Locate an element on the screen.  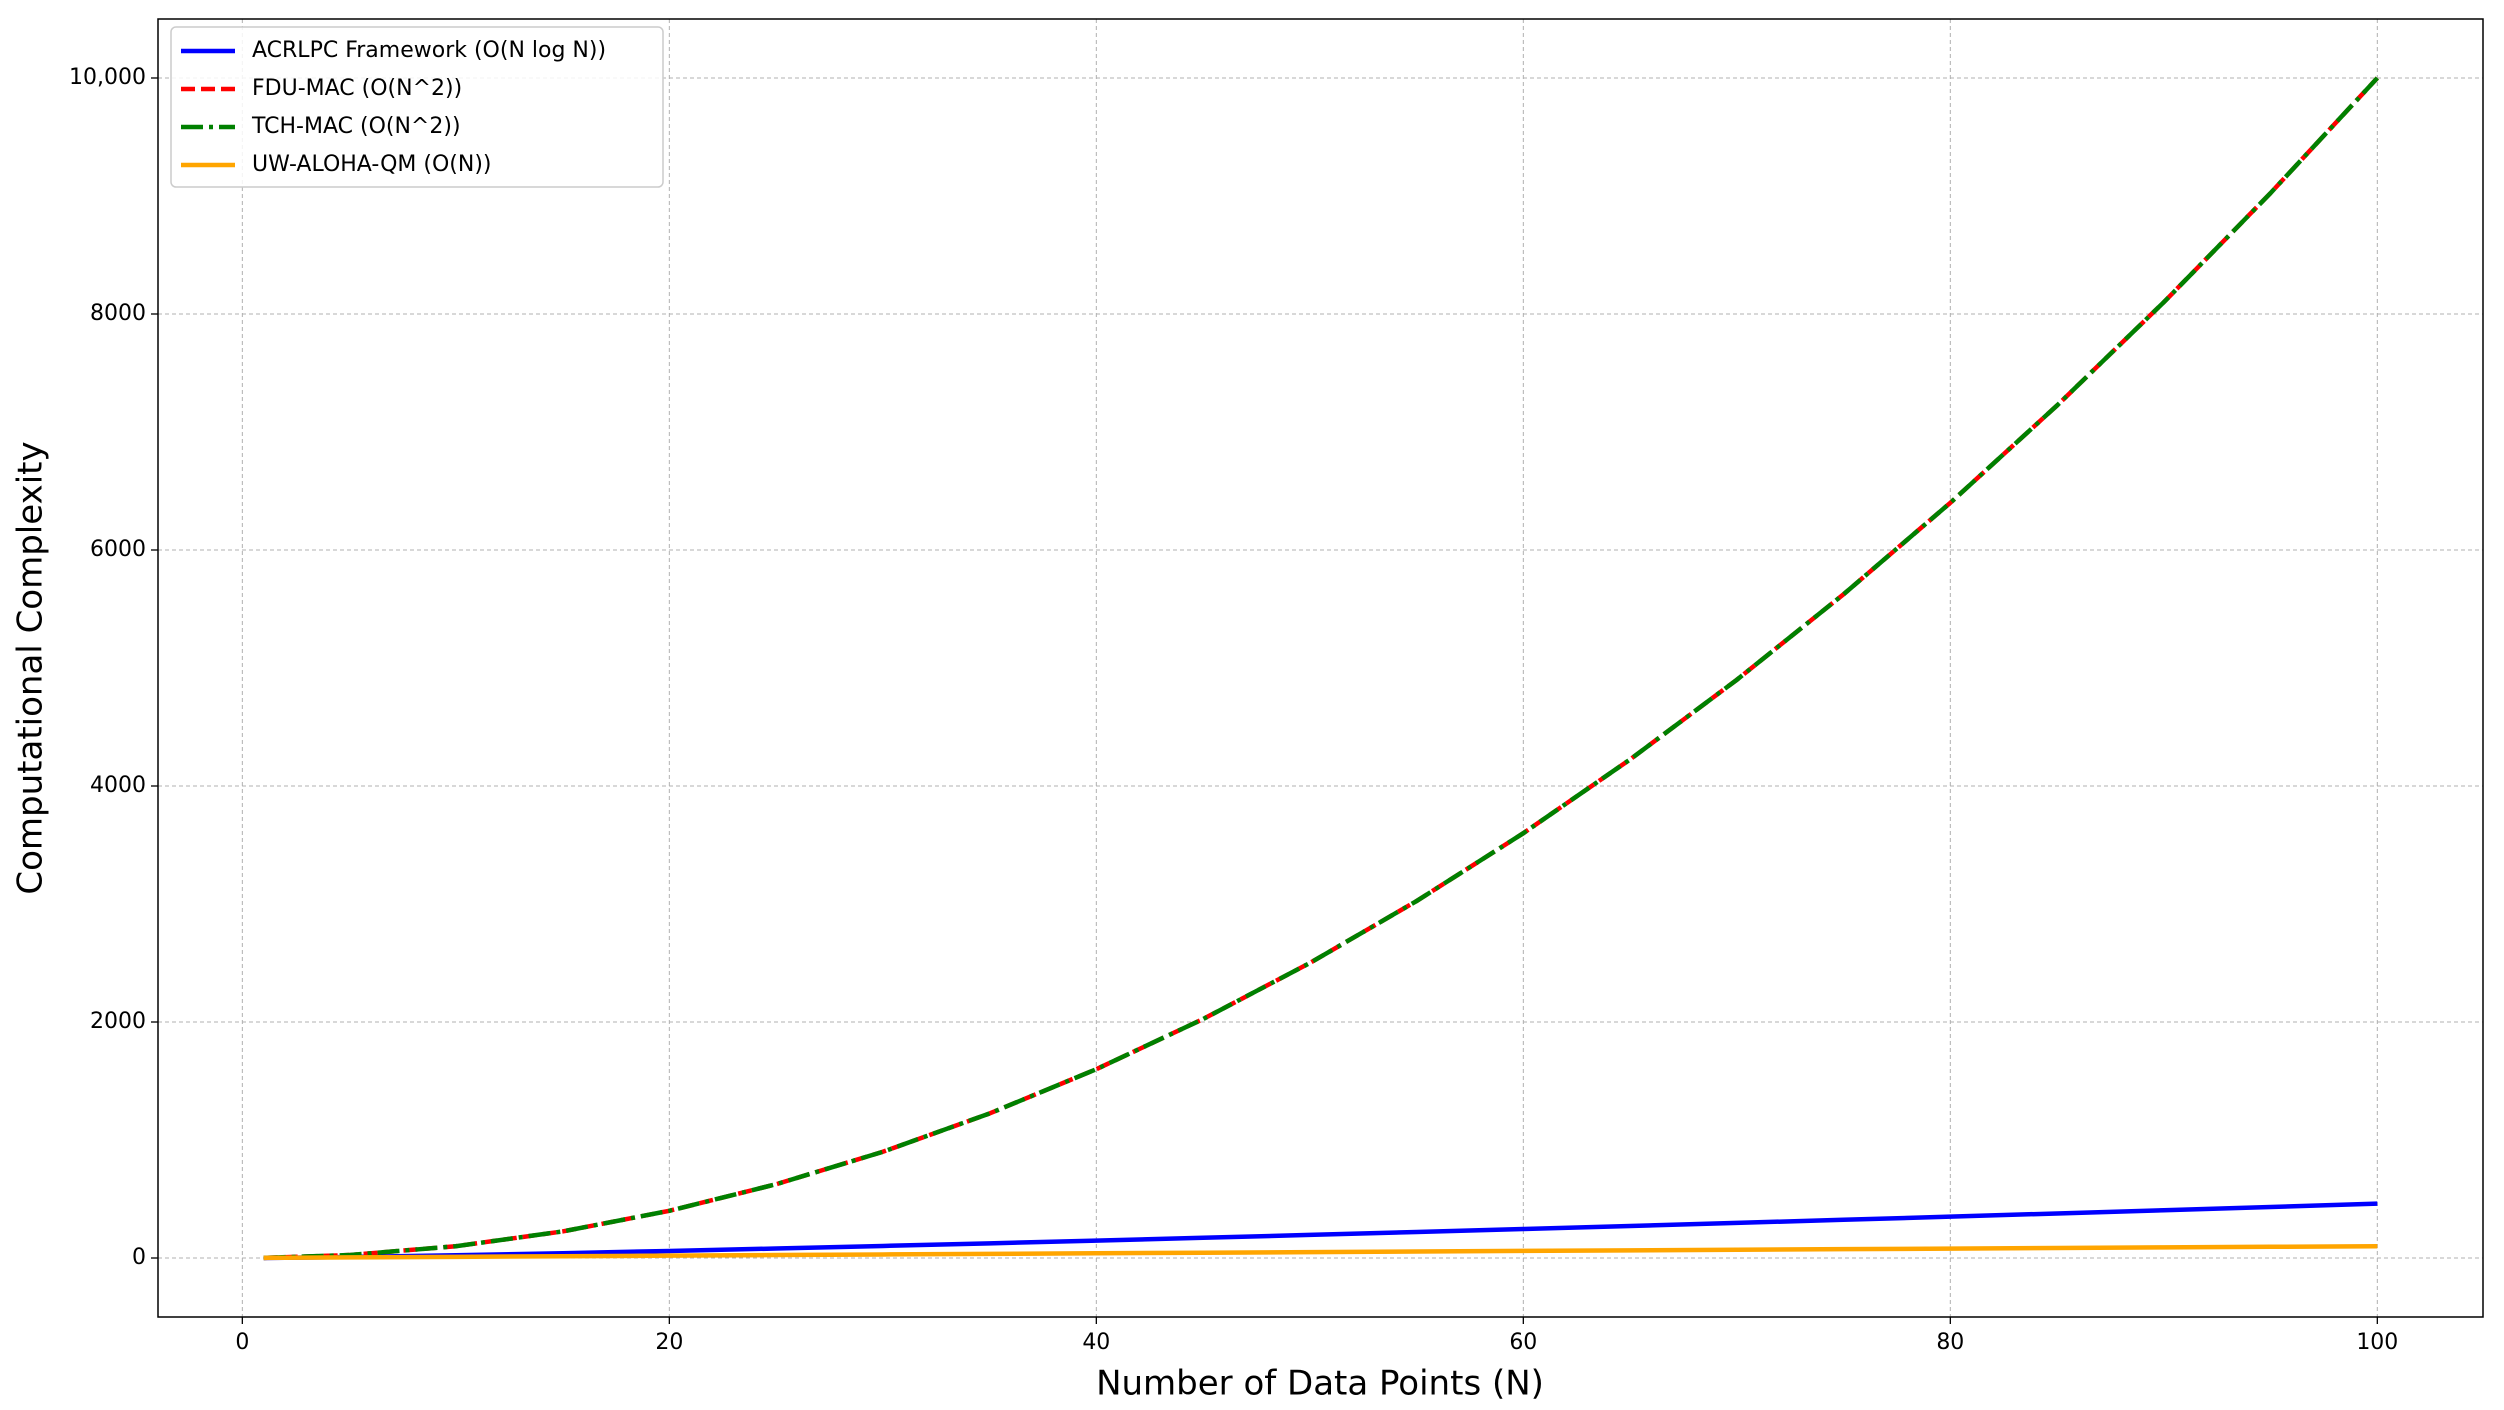
y-tick-label: 6000 is located at coordinates (118, 549).